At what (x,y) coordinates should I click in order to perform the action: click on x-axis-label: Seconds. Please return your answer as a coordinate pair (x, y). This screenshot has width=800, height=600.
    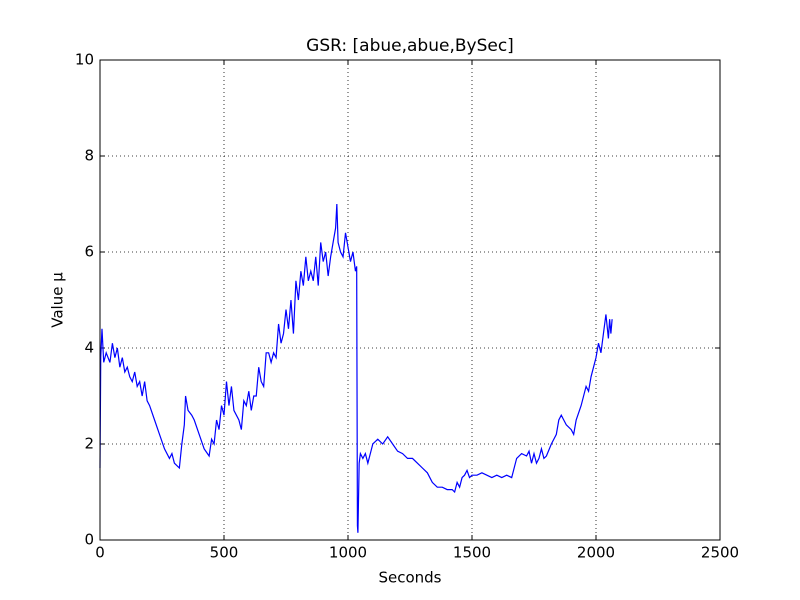
    Looking at the image, I should click on (409, 578).